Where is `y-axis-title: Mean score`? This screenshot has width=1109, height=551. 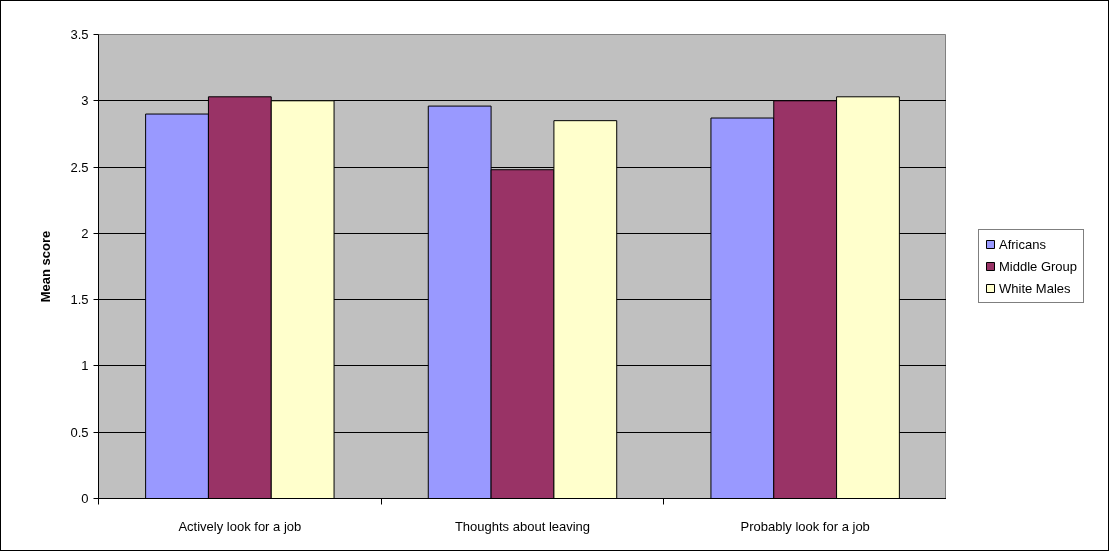
y-axis-title: Mean score is located at coordinates (46, 266).